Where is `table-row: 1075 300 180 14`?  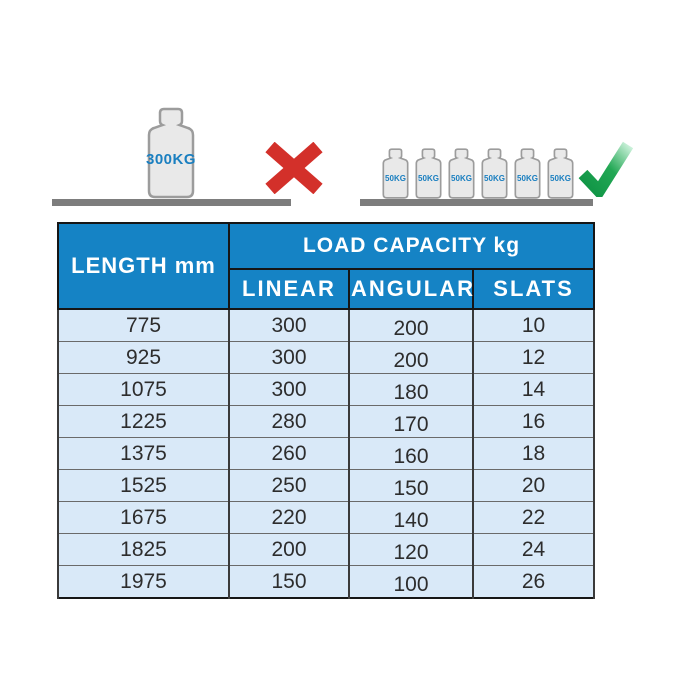
table-row: 1075 300 180 14 is located at coordinates (326, 389).